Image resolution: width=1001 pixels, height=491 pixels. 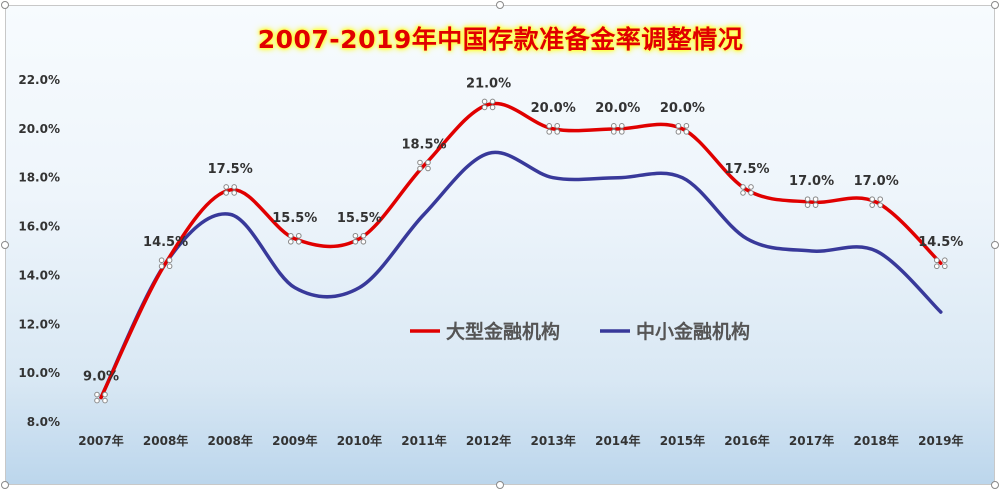 I want to click on data-label: 18.5%, so click(x=423, y=145).